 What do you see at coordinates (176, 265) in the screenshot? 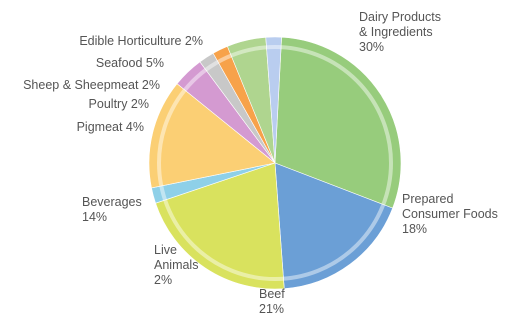
I see `slice-label-3-line-1: Animals` at bounding box center [176, 265].